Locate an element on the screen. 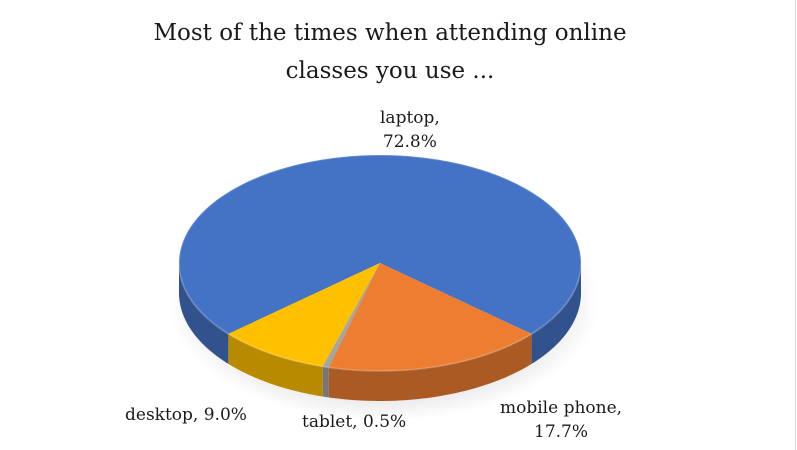 This screenshot has width=797, height=450. data-label-mobile-phone-value: 17.7% is located at coordinates (561, 432).